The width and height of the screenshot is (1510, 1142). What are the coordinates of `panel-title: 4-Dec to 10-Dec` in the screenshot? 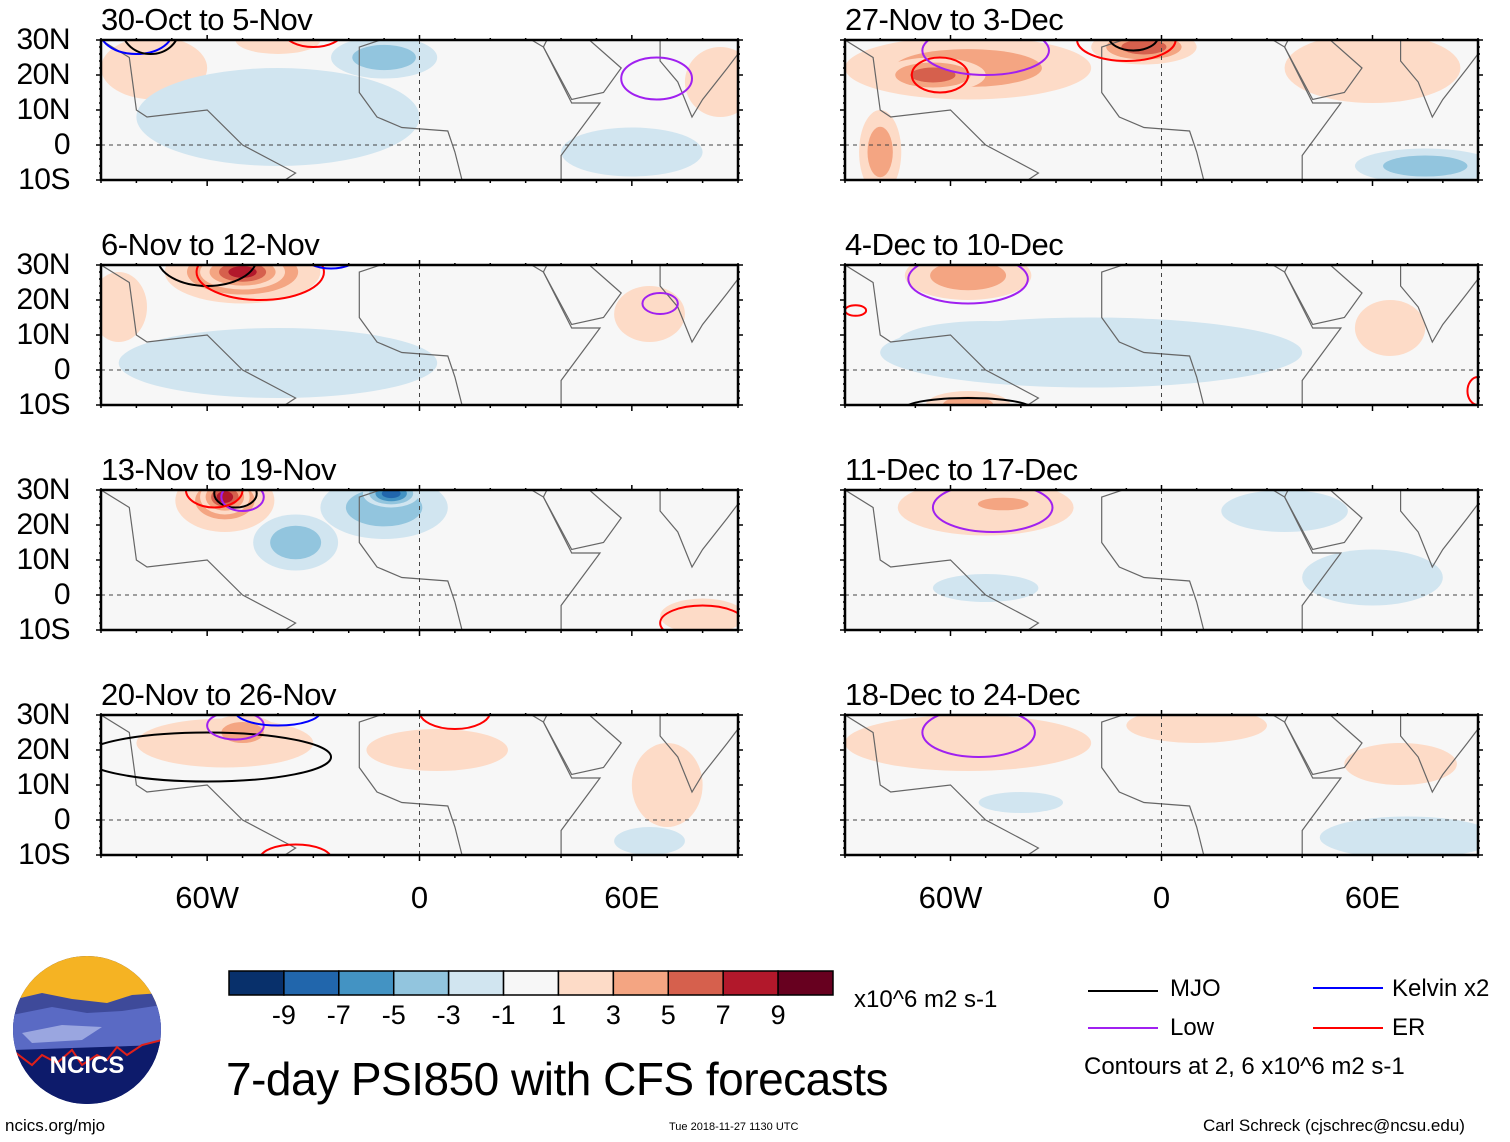 It's located at (954, 244).